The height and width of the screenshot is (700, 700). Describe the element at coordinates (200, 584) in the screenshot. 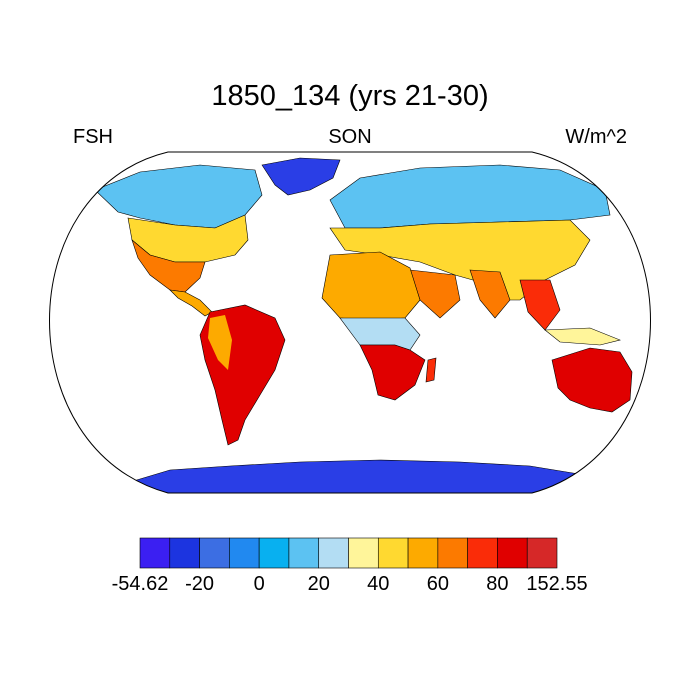

I see `colorbar-tick-label: -20` at that location.